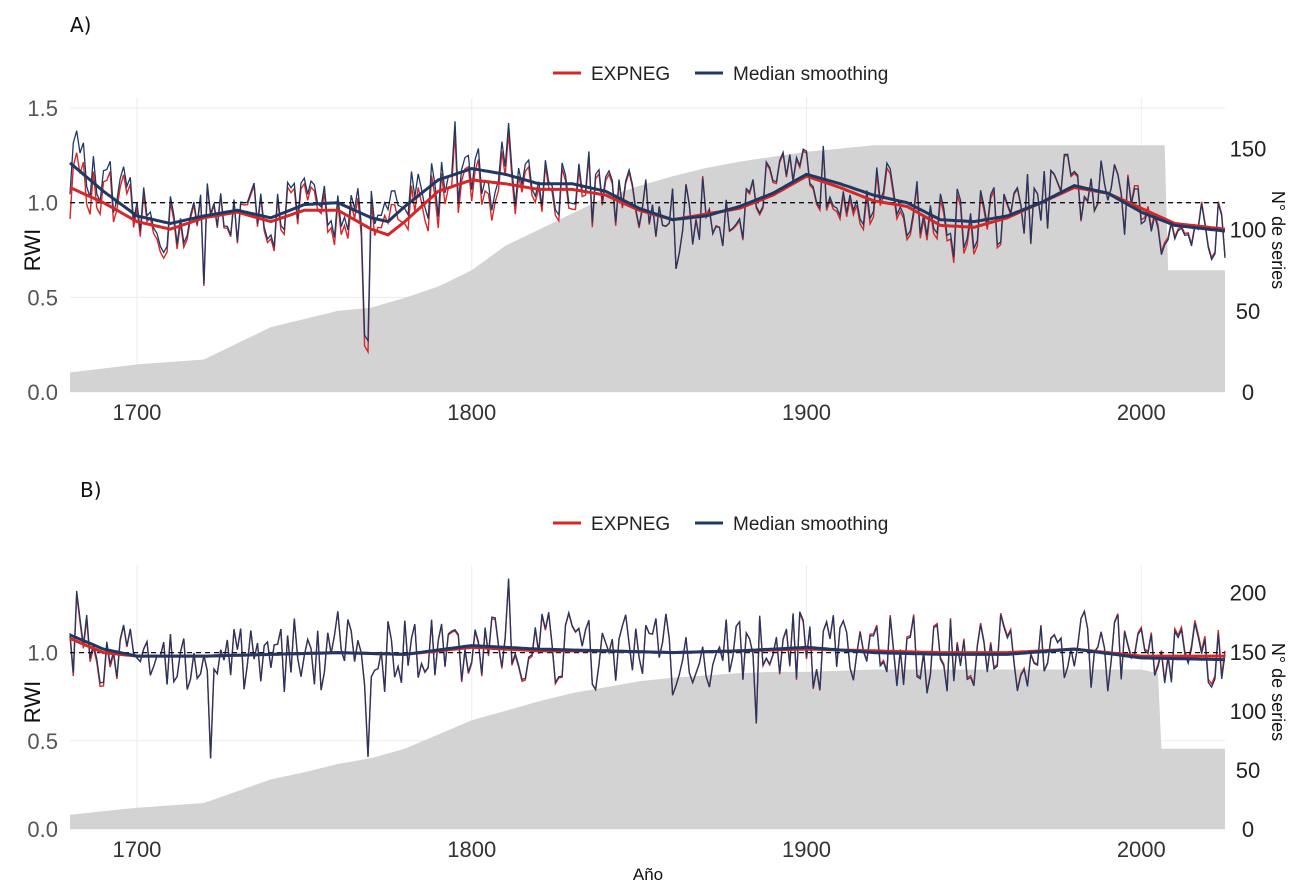  Describe the element at coordinates (42, 108) in the screenshot. I see `y-tick-label: 1.5` at that location.